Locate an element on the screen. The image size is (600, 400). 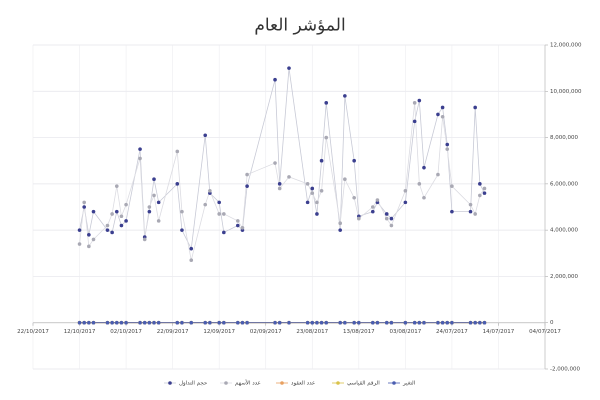
legend-label: عدد العقود is located at coordinates (303, 384).